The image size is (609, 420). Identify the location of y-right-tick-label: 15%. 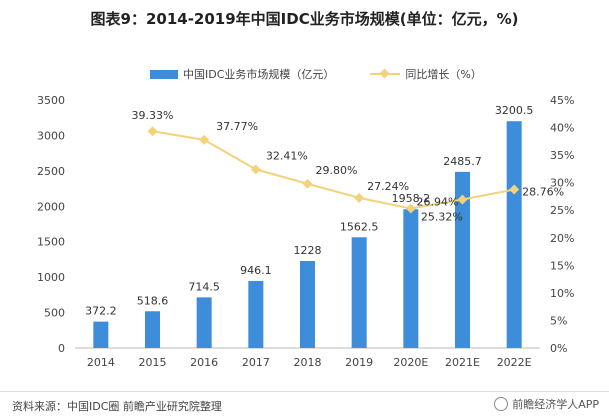
(562, 265).